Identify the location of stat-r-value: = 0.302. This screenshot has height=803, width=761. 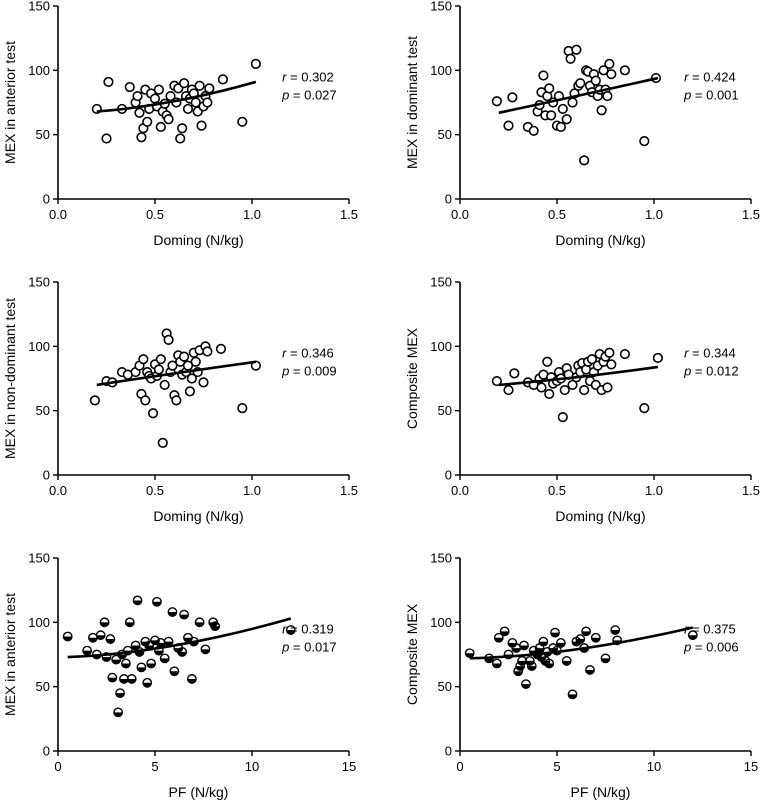
(309, 76).